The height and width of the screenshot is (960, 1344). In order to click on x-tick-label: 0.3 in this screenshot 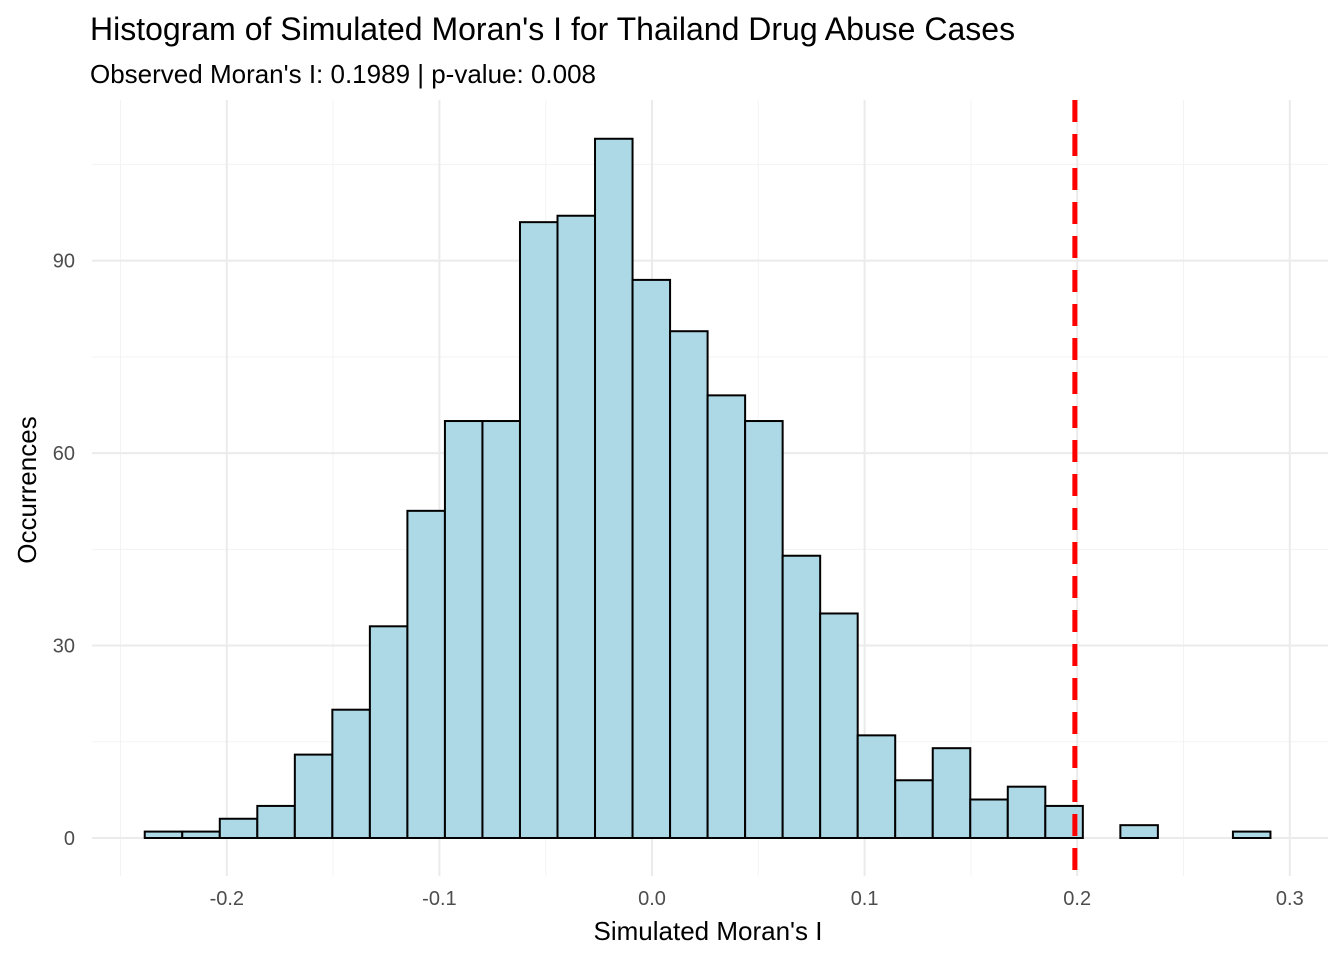, I will do `click(1290, 899)`.